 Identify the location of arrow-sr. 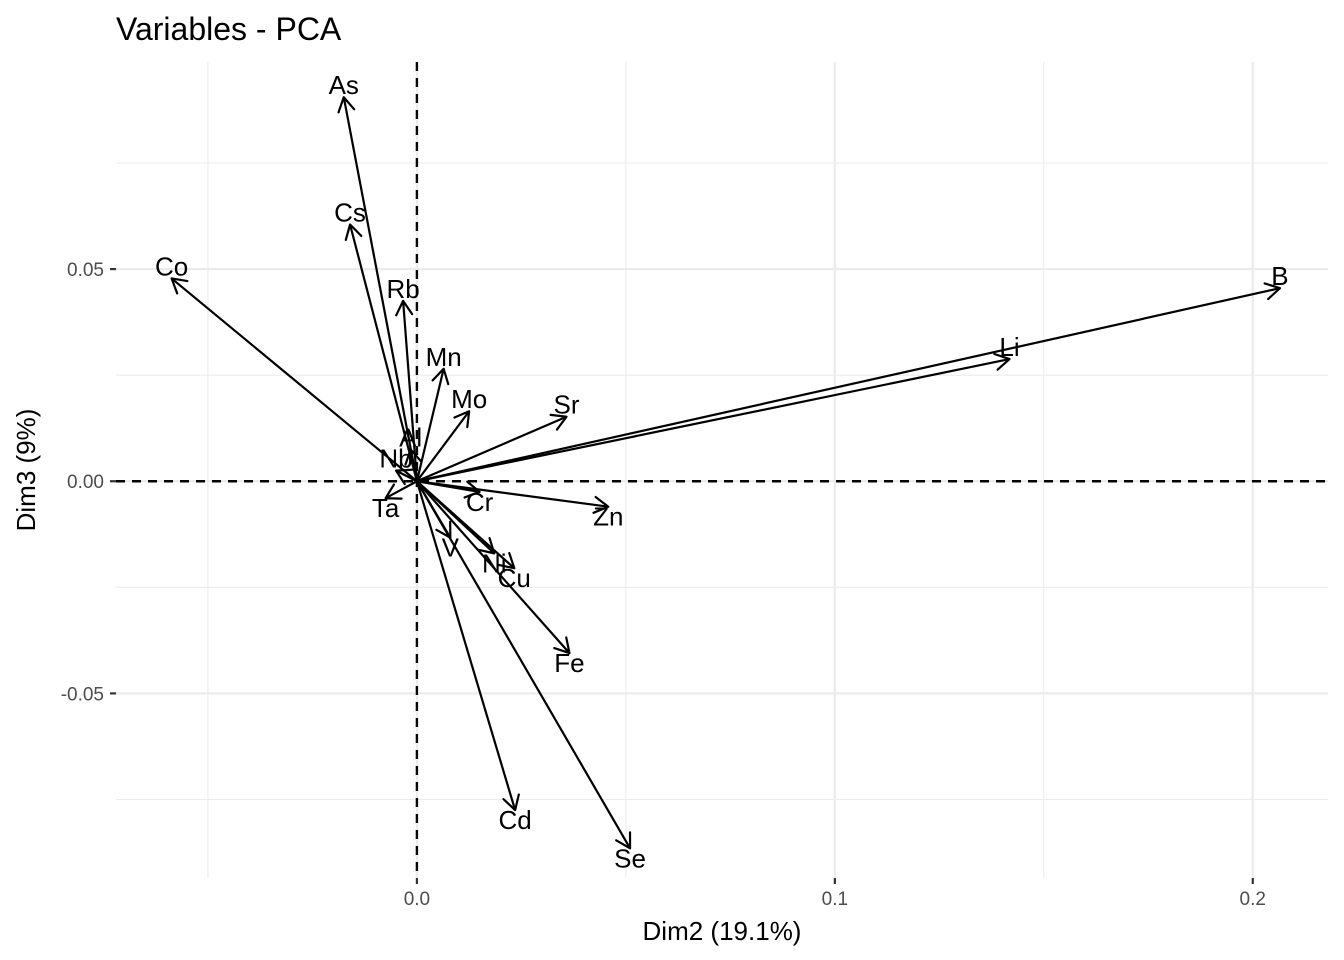
(492, 448).